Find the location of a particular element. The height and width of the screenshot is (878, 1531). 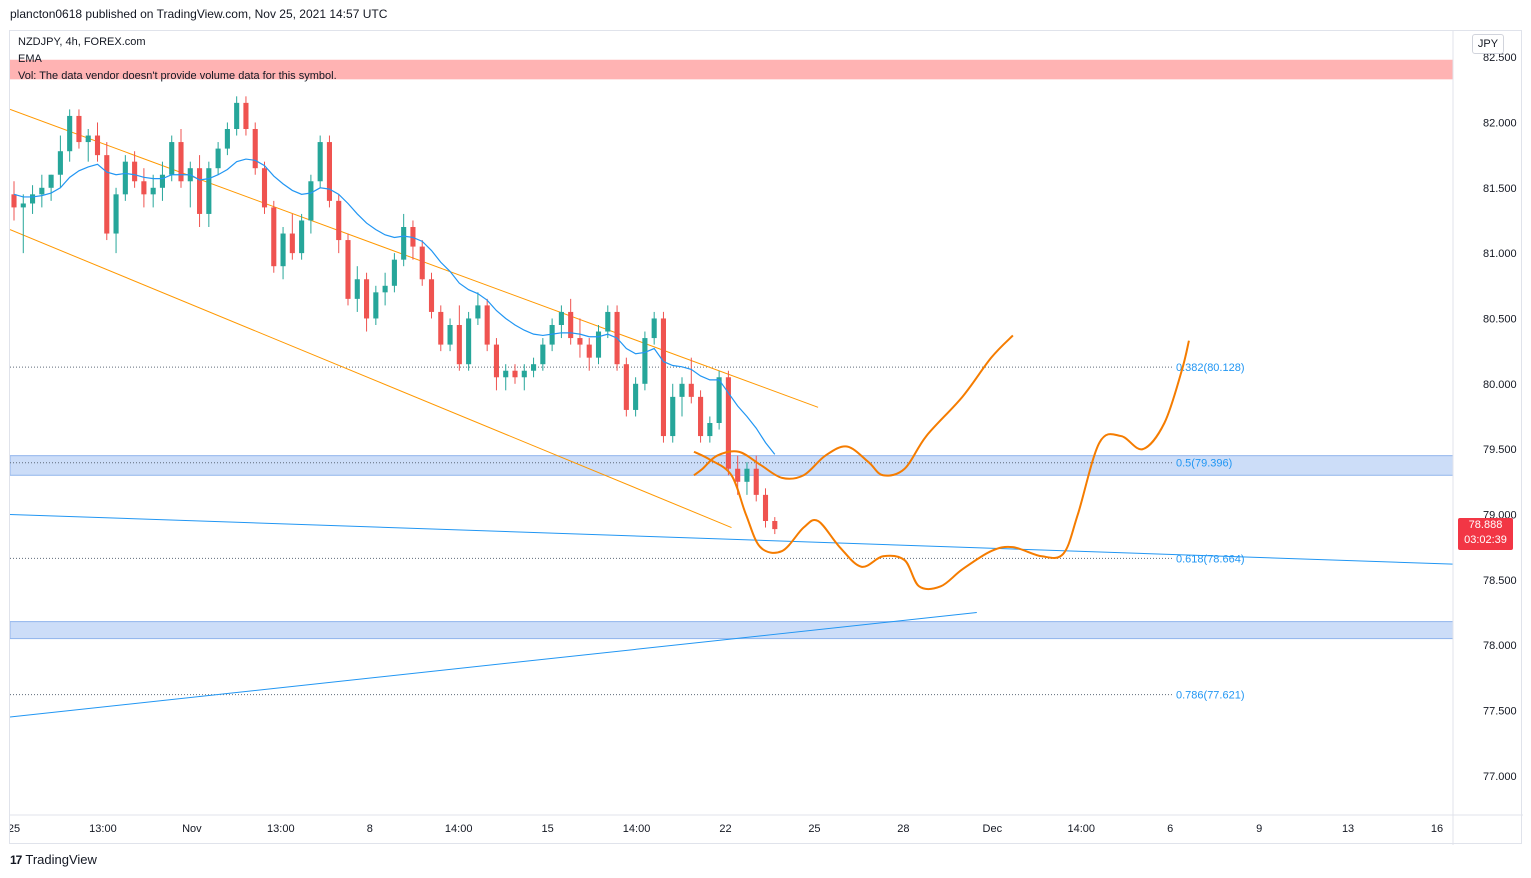

price-tick-label: 77.000 is located at coordinates (1500, 777).